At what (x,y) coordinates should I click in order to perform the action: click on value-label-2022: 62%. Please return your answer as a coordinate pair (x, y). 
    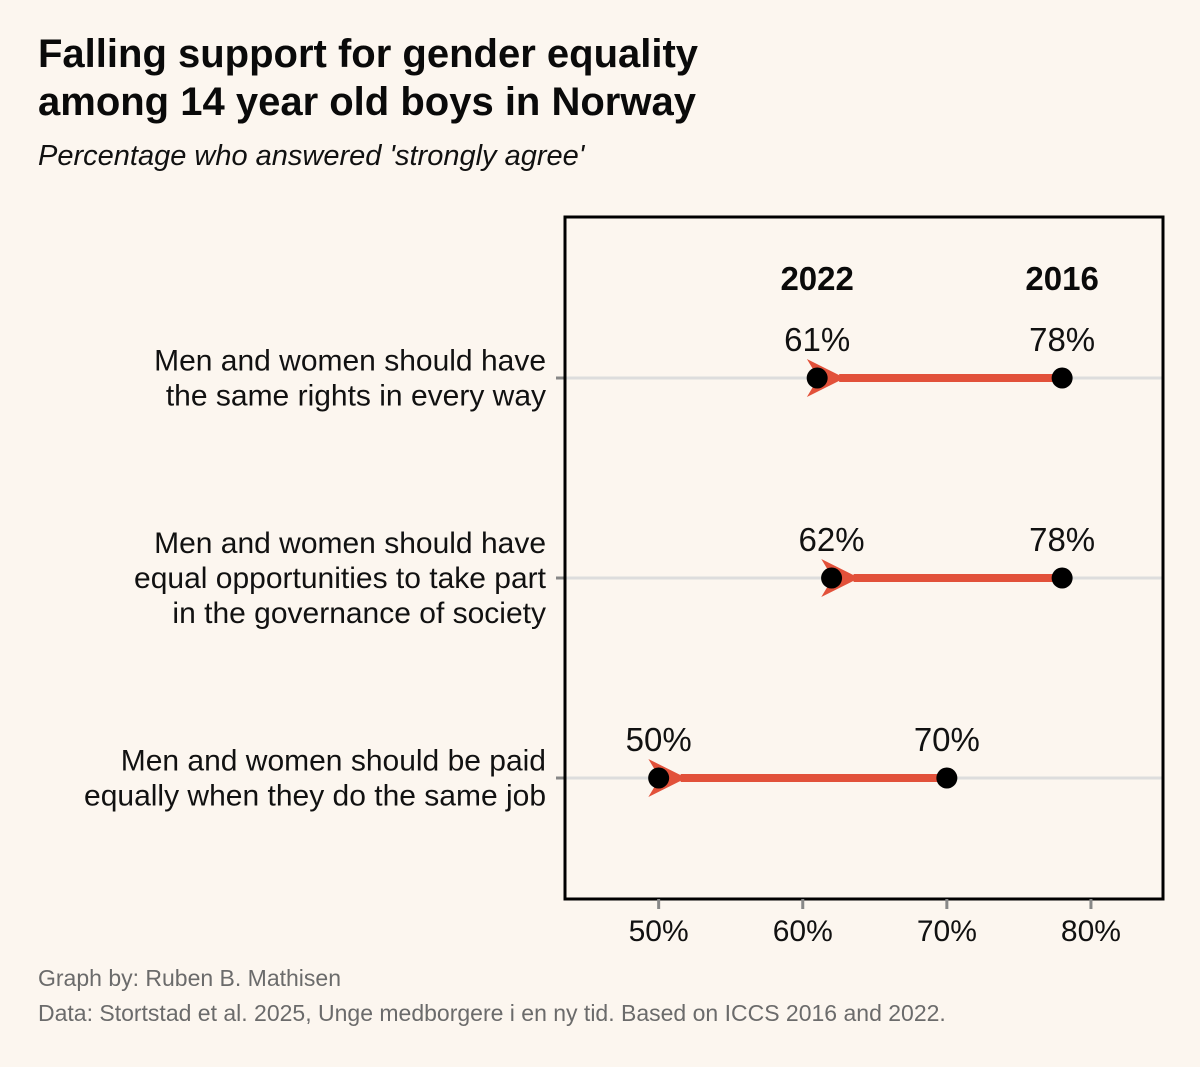
    Looking at the image, I should click on (832, 539).